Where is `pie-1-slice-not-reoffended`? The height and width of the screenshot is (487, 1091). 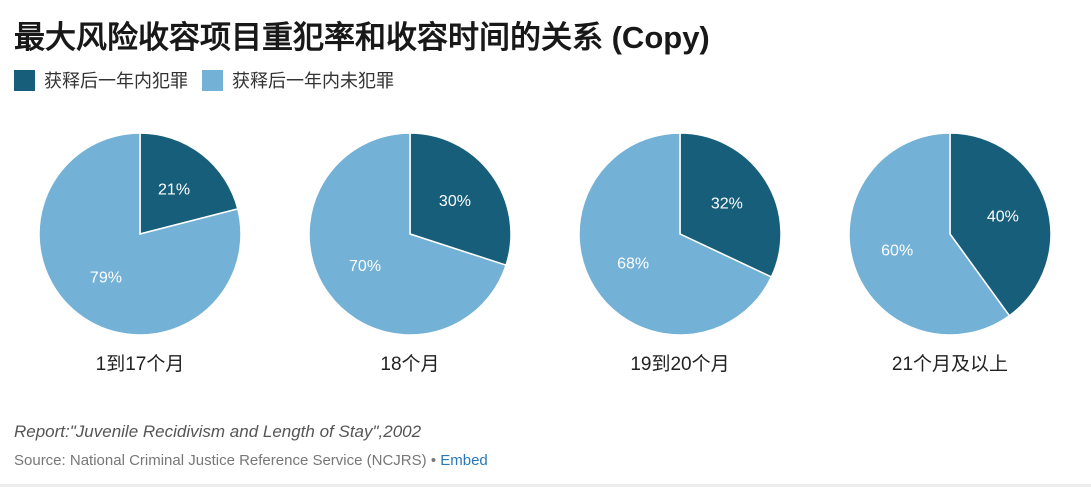 pie-1-slice-not-reoffended is located at coordinates (140, 234).